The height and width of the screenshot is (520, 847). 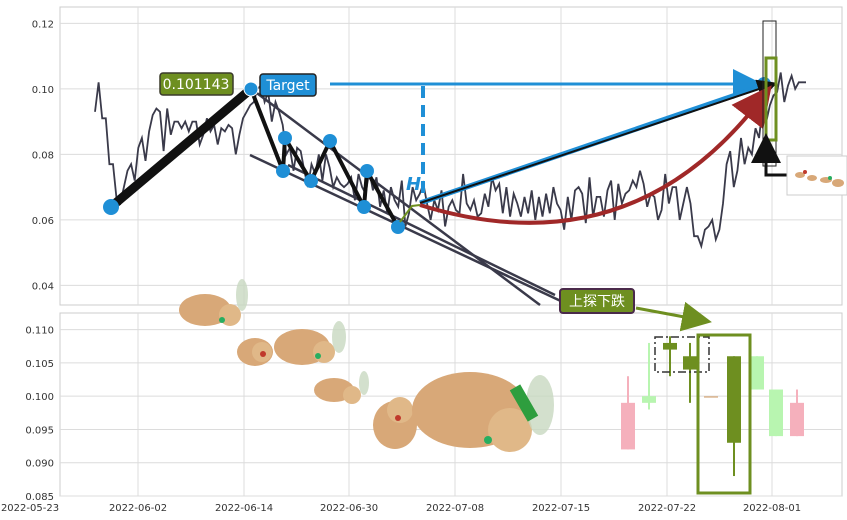 I want to click on callout-label: 上探下跌, so click(x=597, y=302).